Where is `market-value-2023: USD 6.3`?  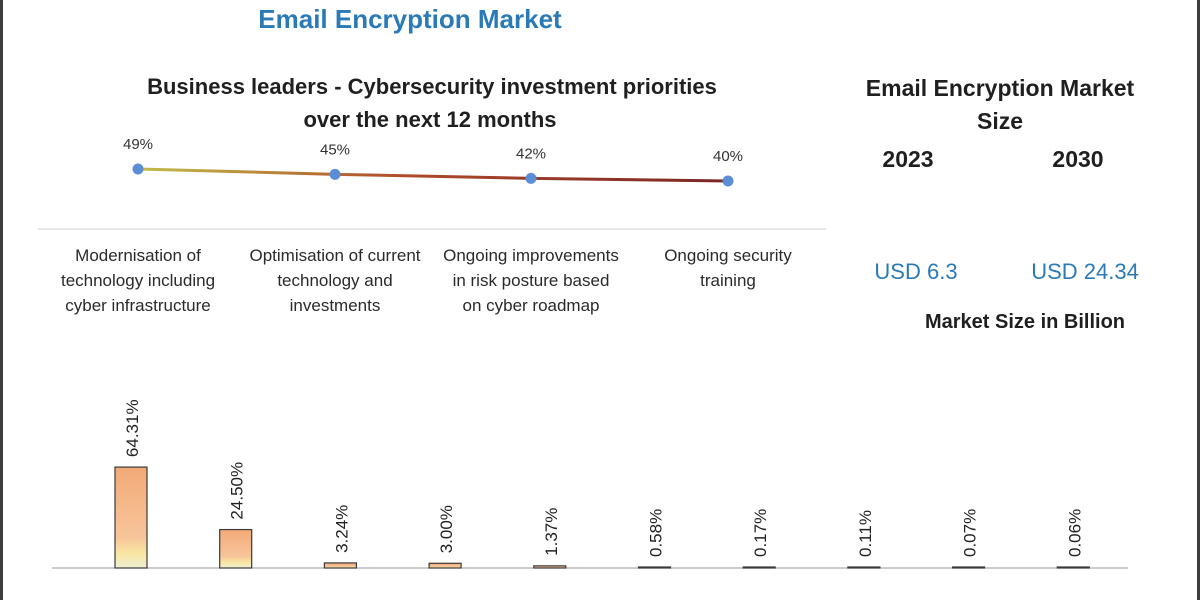 market-value-2023: USD 6.3 is located at coordinates (916, 271).